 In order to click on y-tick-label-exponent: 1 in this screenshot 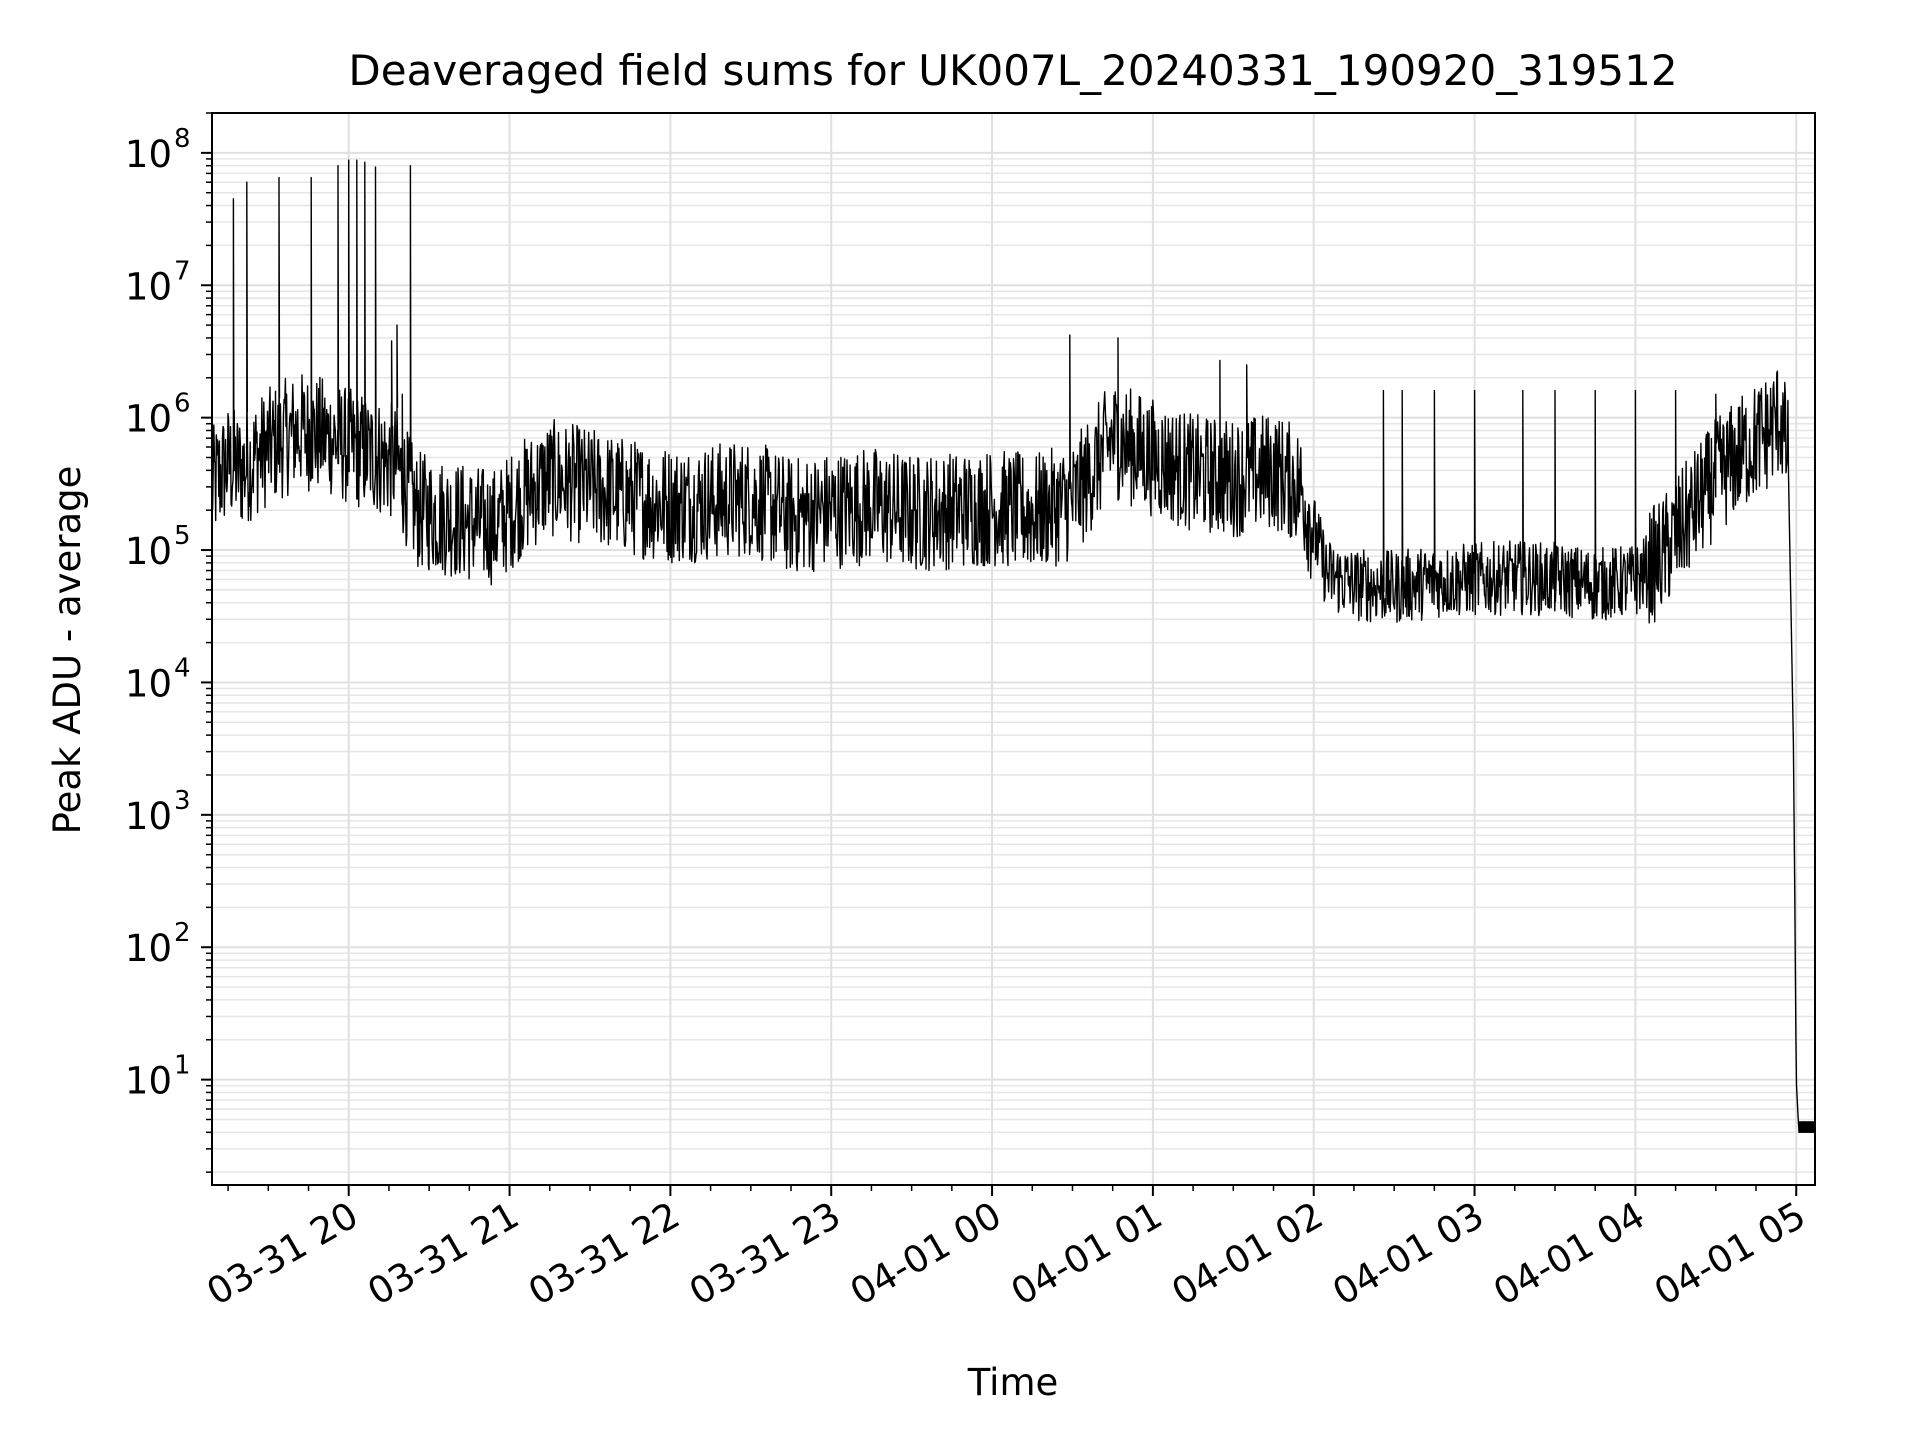, I will do `click(182, 1066)`.